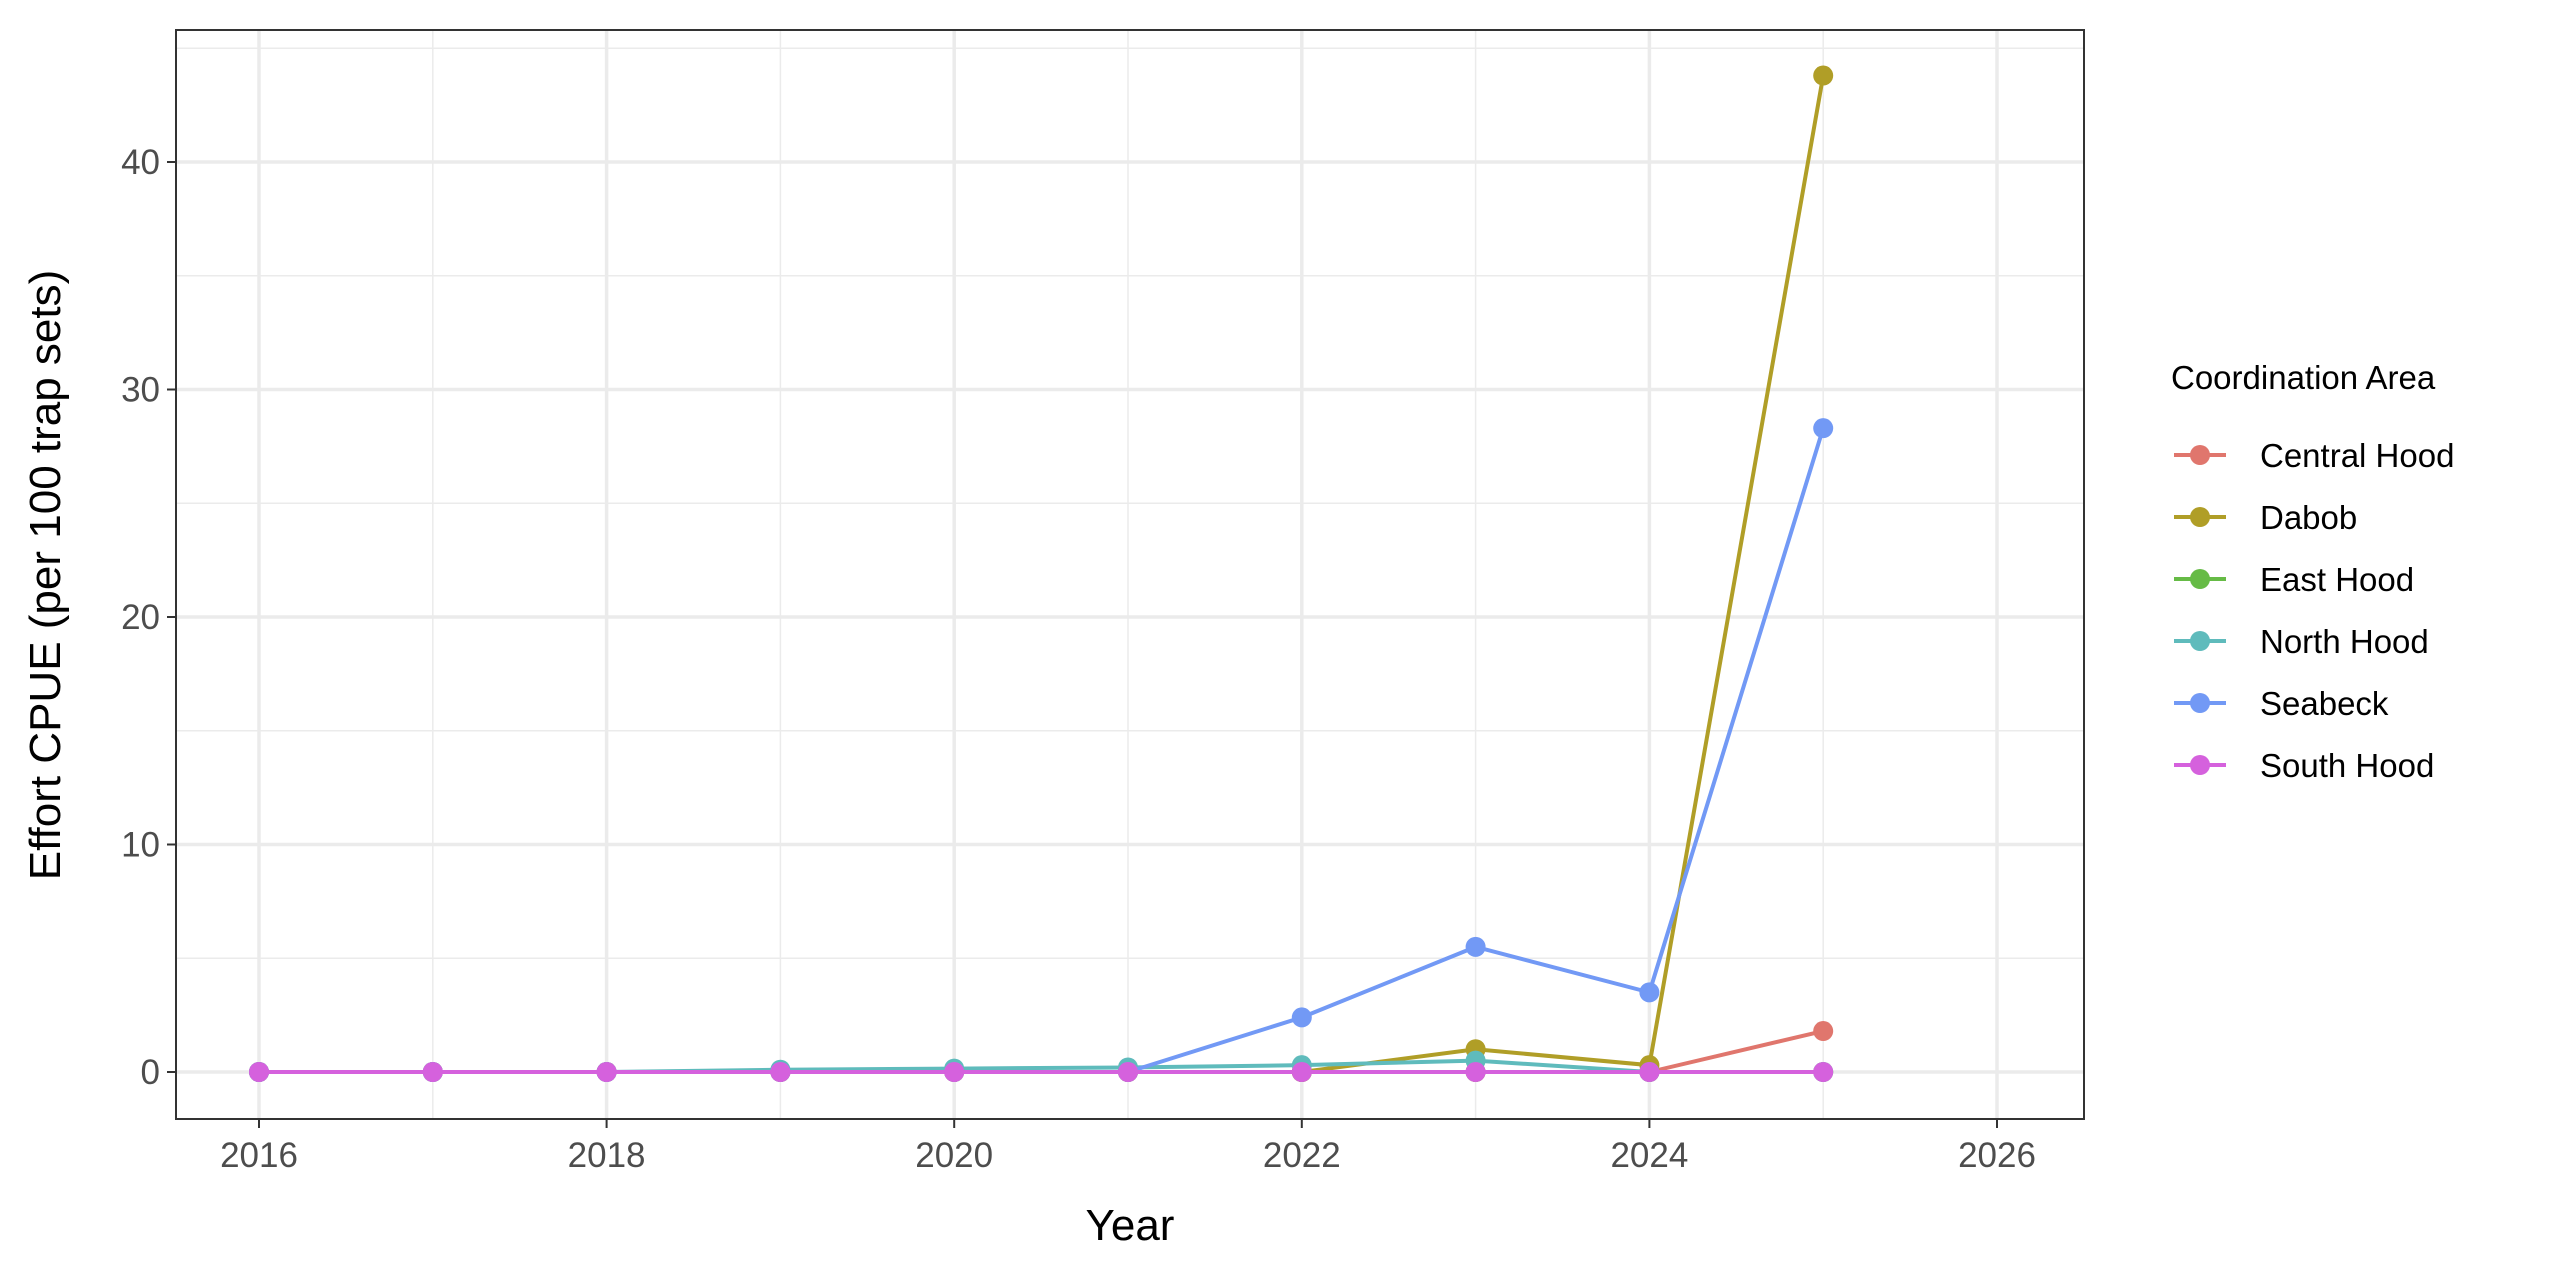 The height and width of the screenshot is (1280, 2560). What do you see at coordinates (2303, 377) in the screenshot?
I see `legend-title: Coordination Area` at bounding box center [2303, 377].